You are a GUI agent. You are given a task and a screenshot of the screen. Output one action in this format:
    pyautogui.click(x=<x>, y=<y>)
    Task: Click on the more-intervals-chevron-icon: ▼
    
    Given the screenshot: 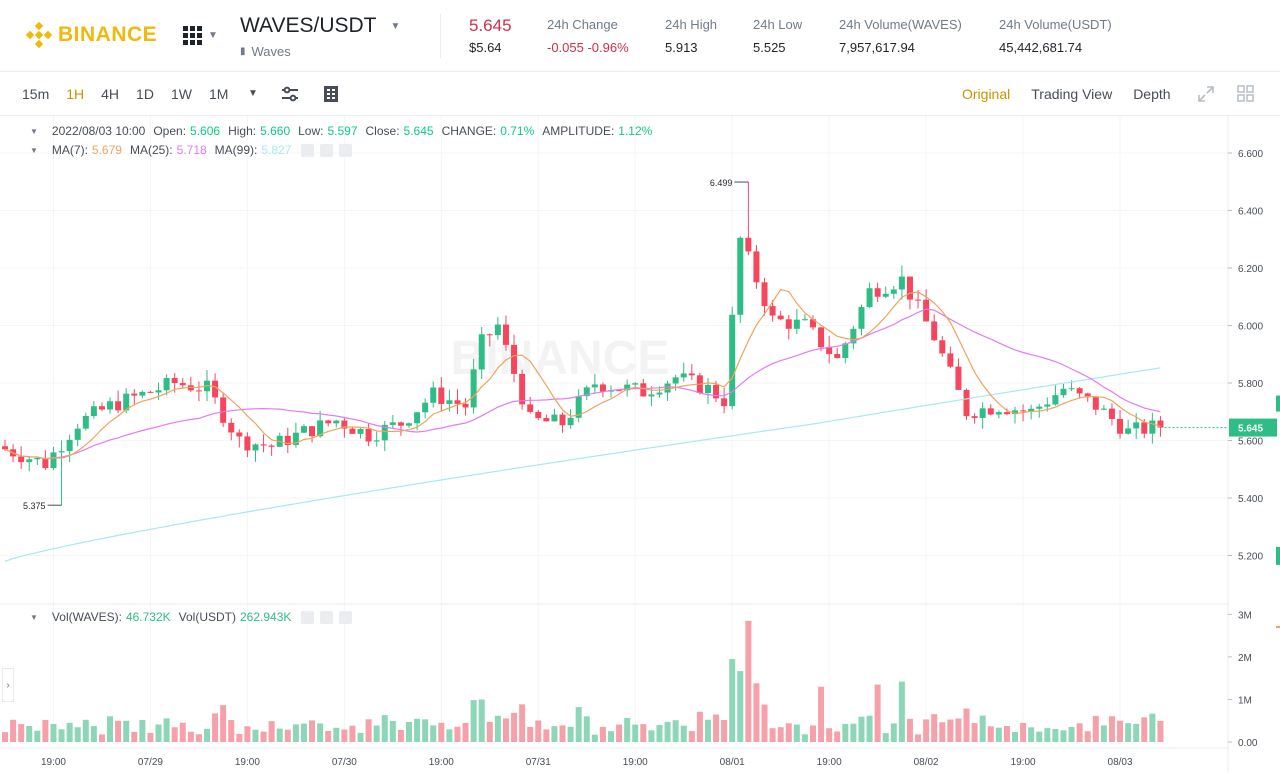 What is the action you would take?
    pyautogui.click(x=253, y=93)
    